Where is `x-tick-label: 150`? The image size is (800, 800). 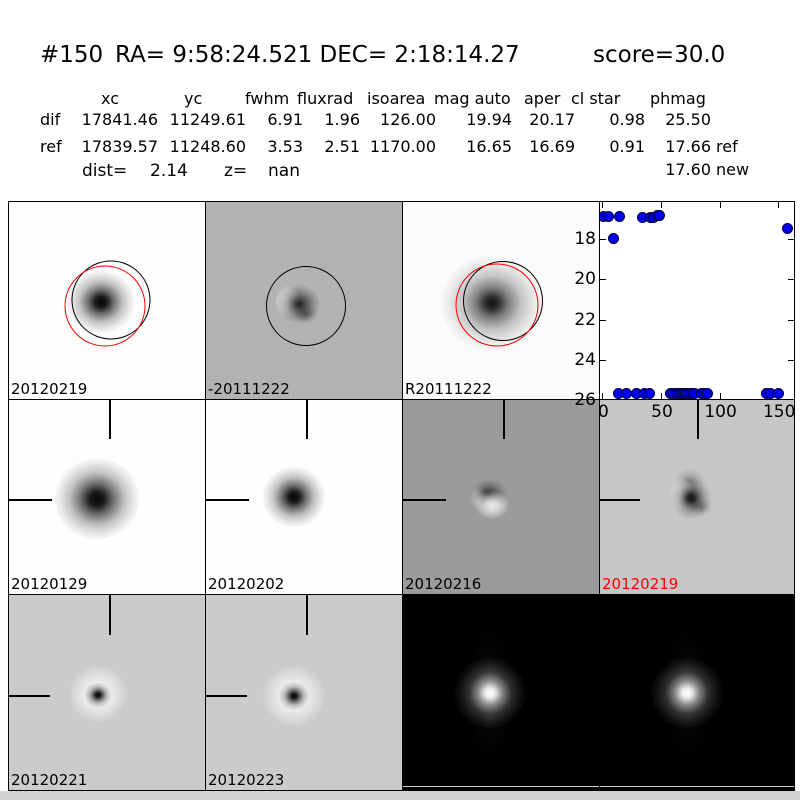 x-tick-label: 150 is located at coordinates (779, 412).